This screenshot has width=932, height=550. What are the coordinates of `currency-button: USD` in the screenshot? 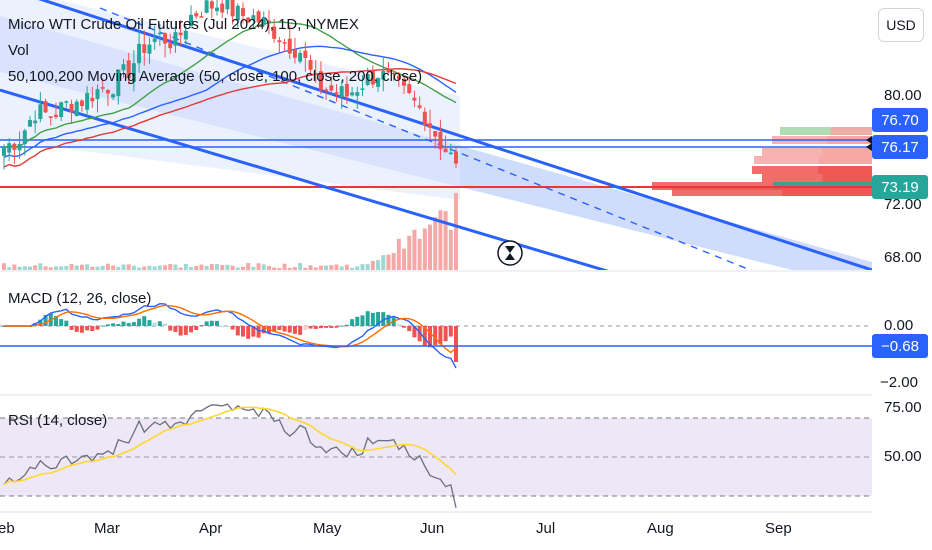 It's located at (901, 25).